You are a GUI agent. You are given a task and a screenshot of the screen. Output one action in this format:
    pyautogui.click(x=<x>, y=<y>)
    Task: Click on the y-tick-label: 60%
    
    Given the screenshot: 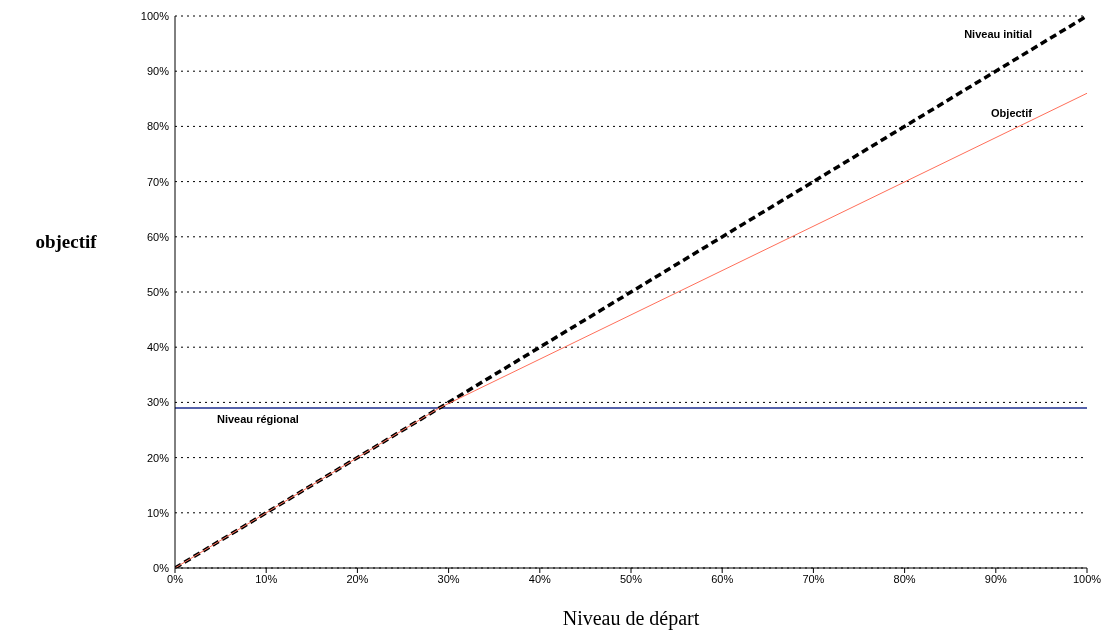 What is the action you would take?
    pyautogui.click(x=158, y=236)
    